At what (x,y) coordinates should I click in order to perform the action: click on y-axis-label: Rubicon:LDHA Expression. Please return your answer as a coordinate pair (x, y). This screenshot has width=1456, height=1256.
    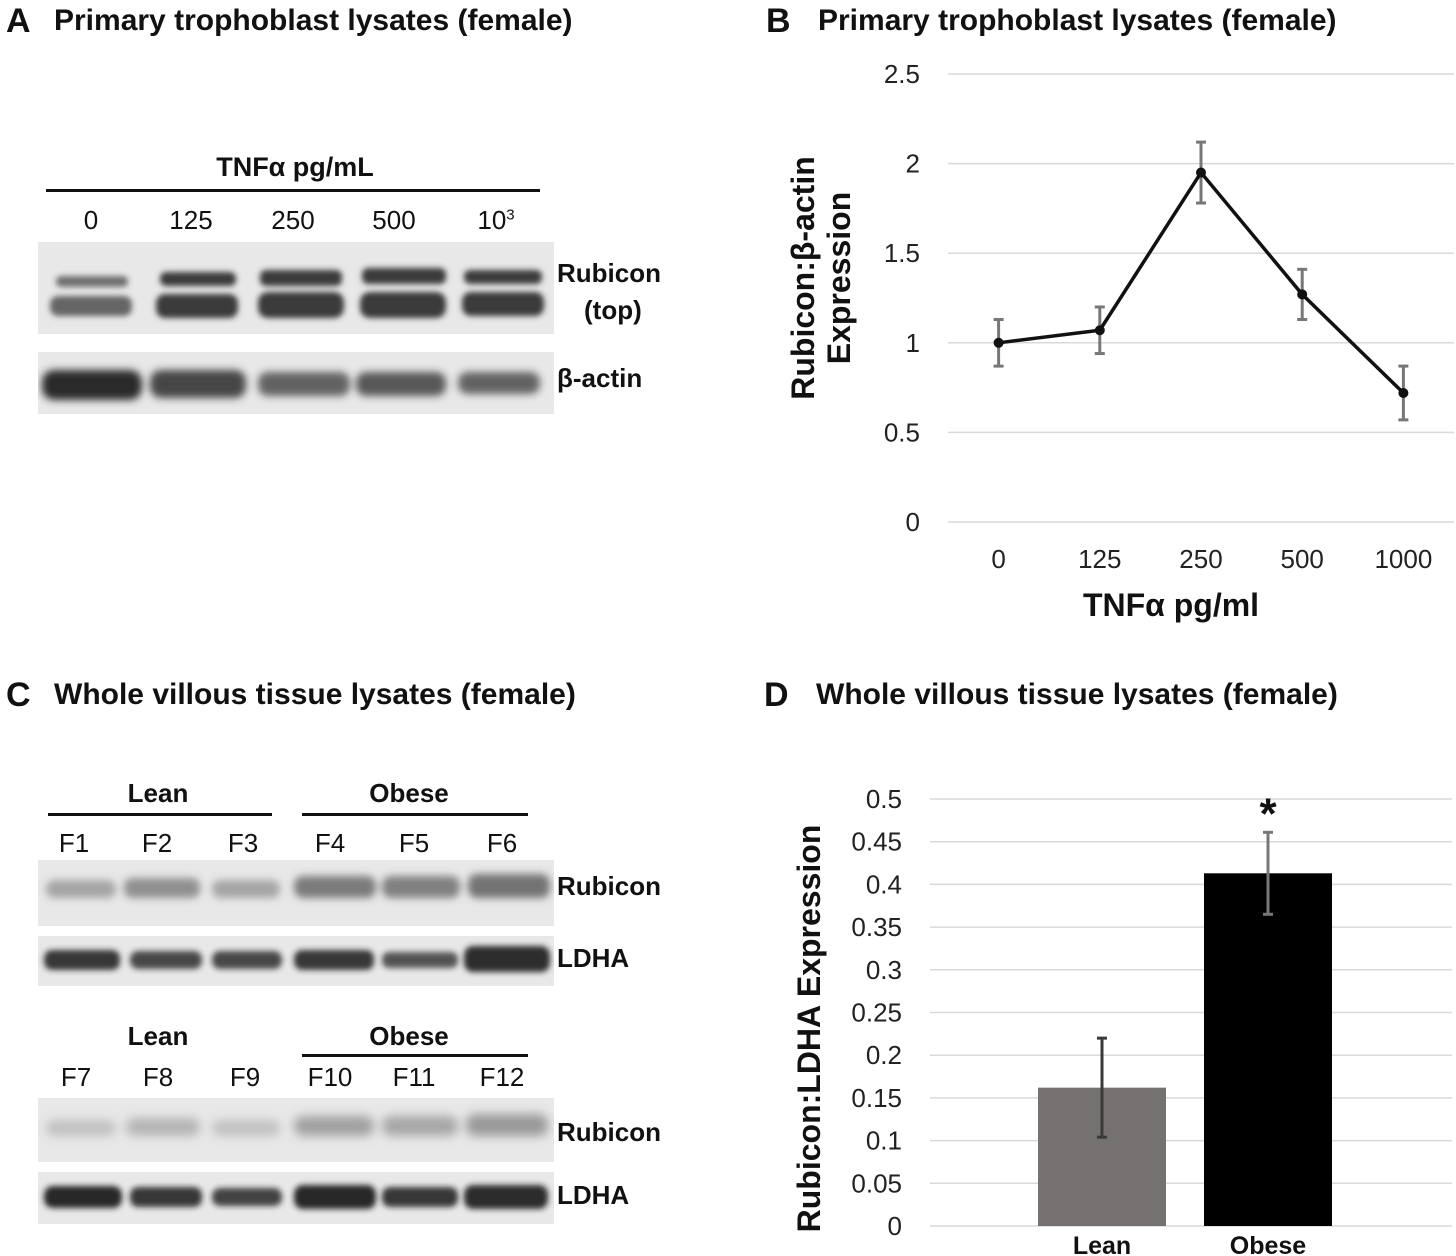
    Looking at the image, I should click on (809, 1029).